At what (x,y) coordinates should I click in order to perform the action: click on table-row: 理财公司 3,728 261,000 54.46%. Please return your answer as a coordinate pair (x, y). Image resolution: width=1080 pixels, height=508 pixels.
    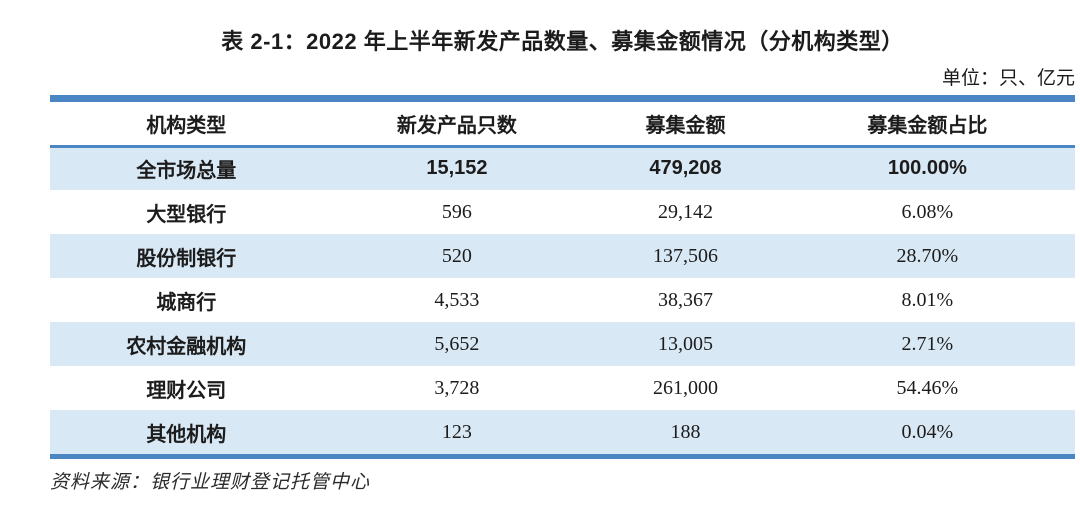
    Looking at the image, I should click on (562, 388).